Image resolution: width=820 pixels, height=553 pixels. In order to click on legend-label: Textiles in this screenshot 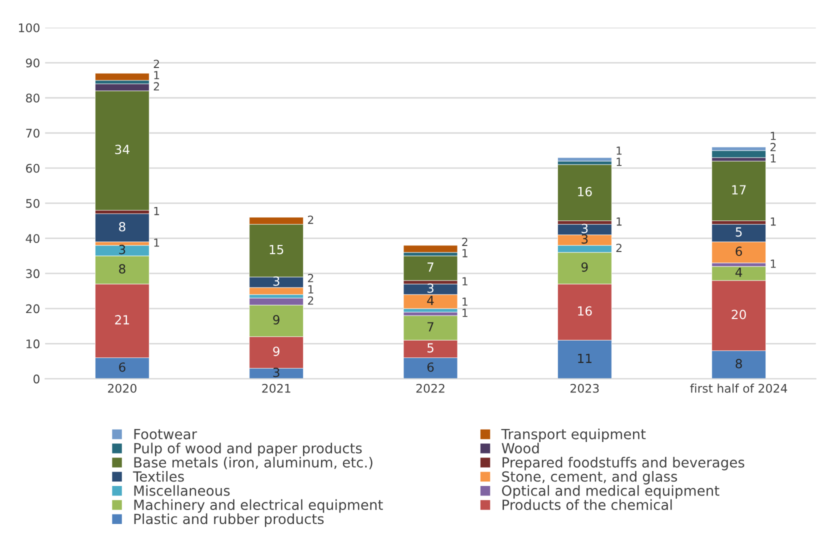, I will do `click(158, 476)`.